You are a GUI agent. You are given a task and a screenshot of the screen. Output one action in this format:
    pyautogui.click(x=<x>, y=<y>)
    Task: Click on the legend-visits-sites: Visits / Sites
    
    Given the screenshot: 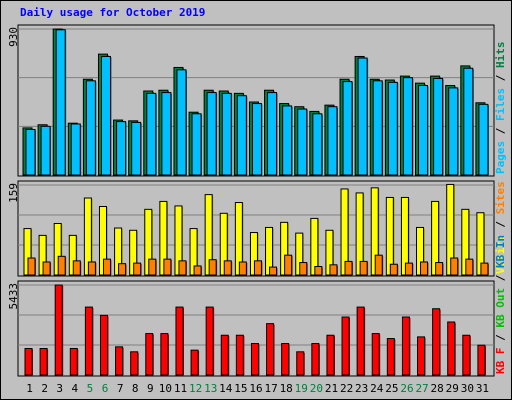 What is the action you would take?
    pyautogui.click(x=500, y=227)
    